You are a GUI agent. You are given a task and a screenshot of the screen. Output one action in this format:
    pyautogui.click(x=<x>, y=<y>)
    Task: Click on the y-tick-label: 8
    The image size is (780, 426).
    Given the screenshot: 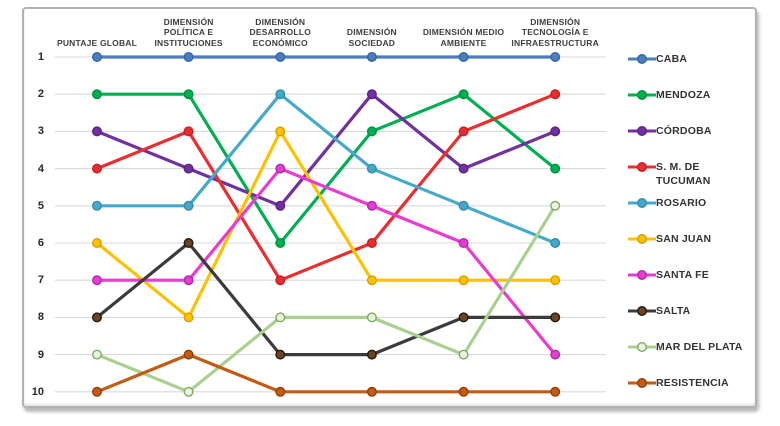 What is the action you would take?
    pyautogui.click(x=40, y=317)
    